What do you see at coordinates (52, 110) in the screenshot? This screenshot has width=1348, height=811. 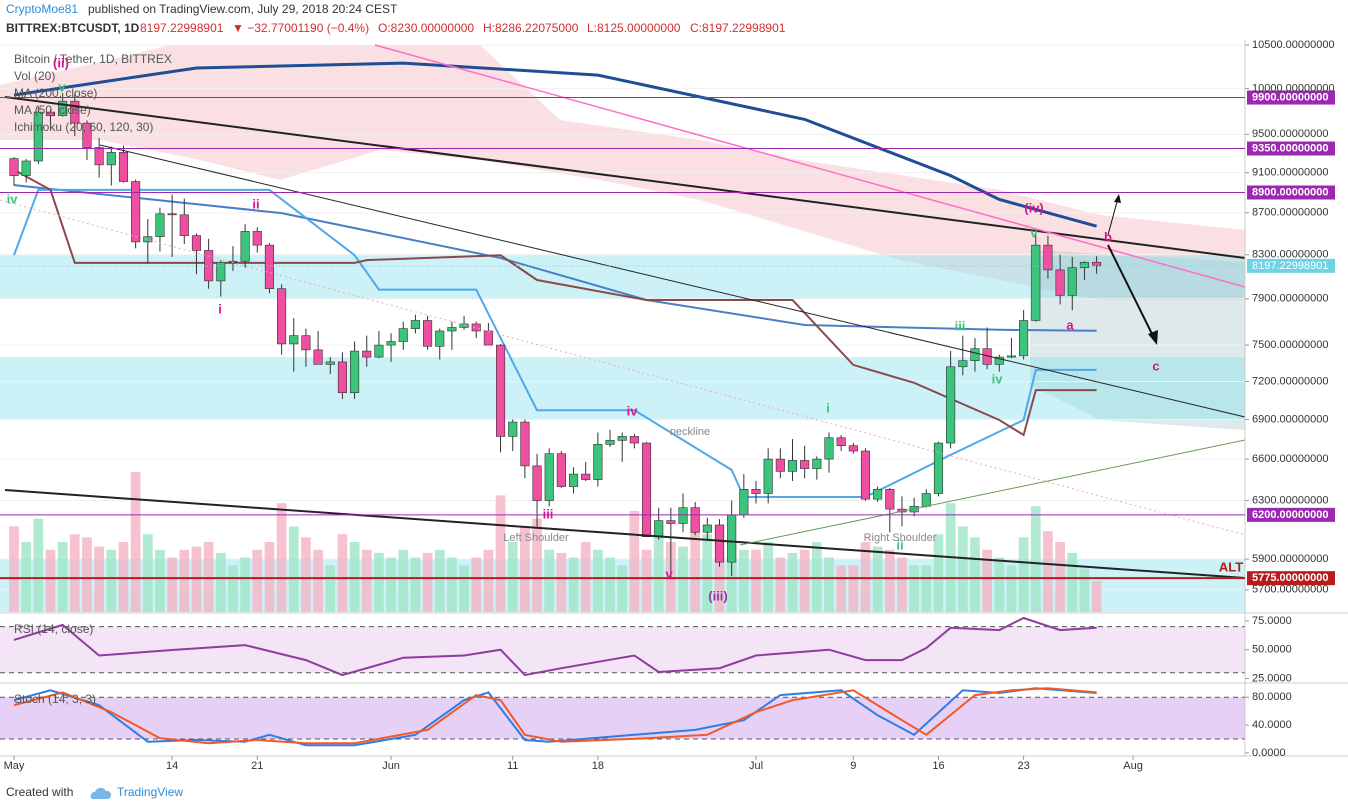 I see `legend-item: MA (50, close)` at bounding box center [52, 110].